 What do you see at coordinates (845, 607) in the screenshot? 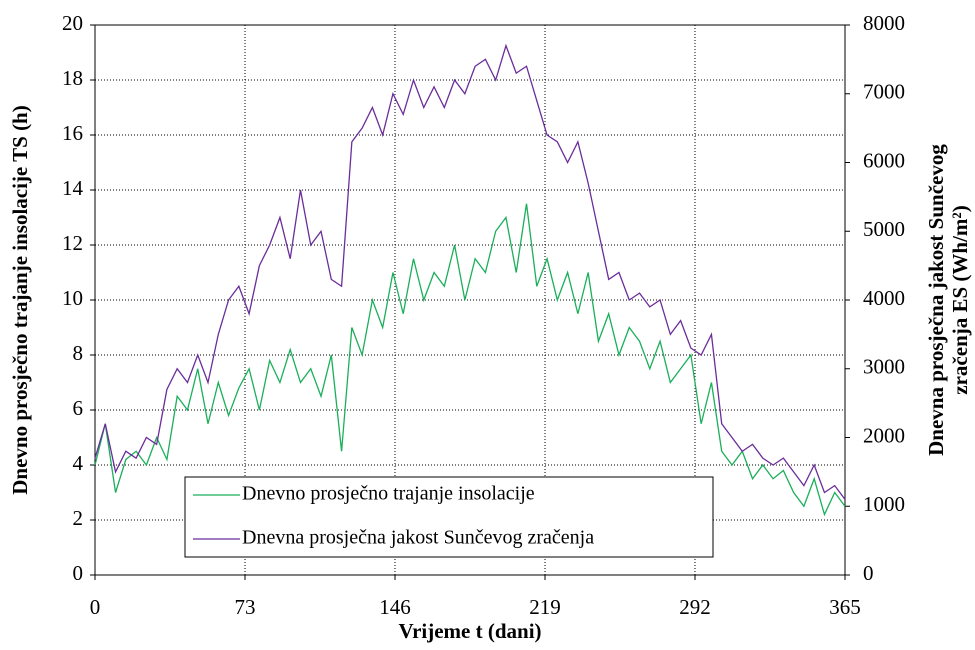
I see `x-tick-label: 365` at bounding box center [845, 607].